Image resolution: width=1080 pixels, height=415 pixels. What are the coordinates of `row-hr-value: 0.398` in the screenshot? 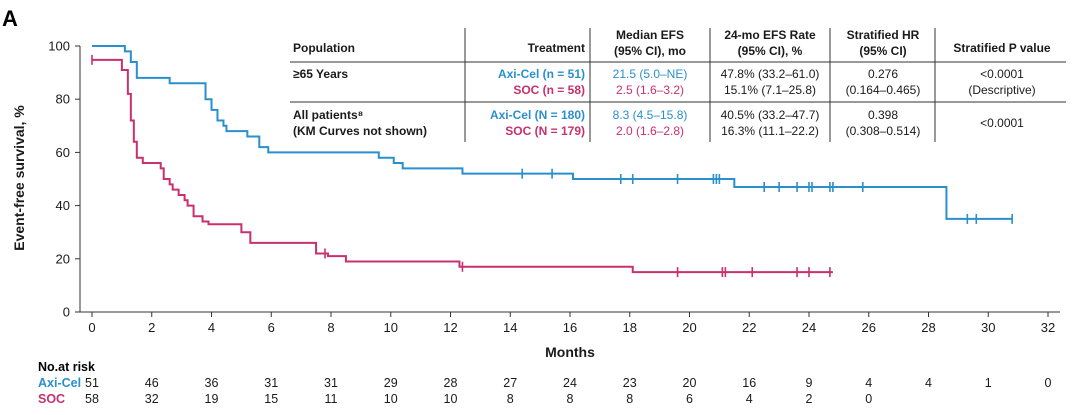 It's located at (883, 115).